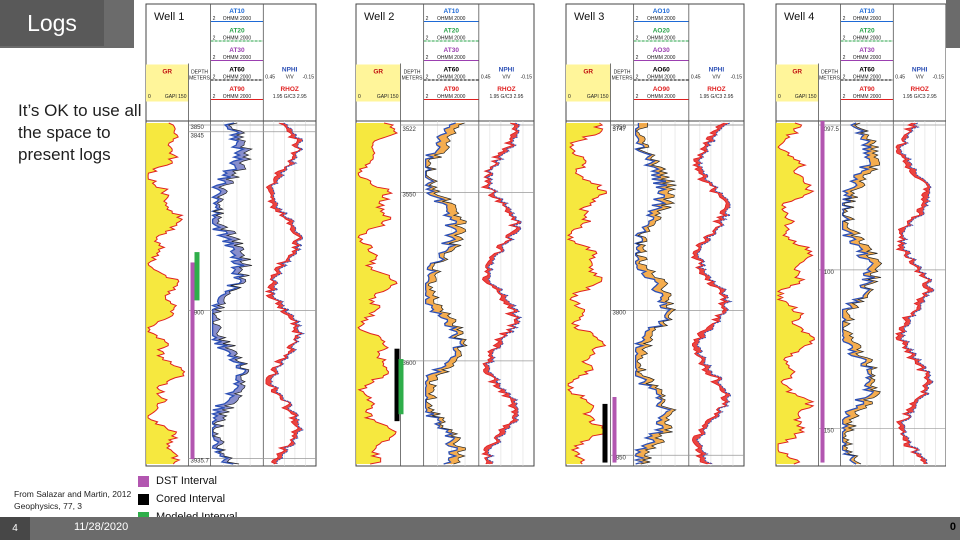 This screenshot has height=540, width=960. What do you see at coordinates (661, 89) in the screenshot?
I see `resistivity-curve-label: AO90` at bounding box center [661, 89].